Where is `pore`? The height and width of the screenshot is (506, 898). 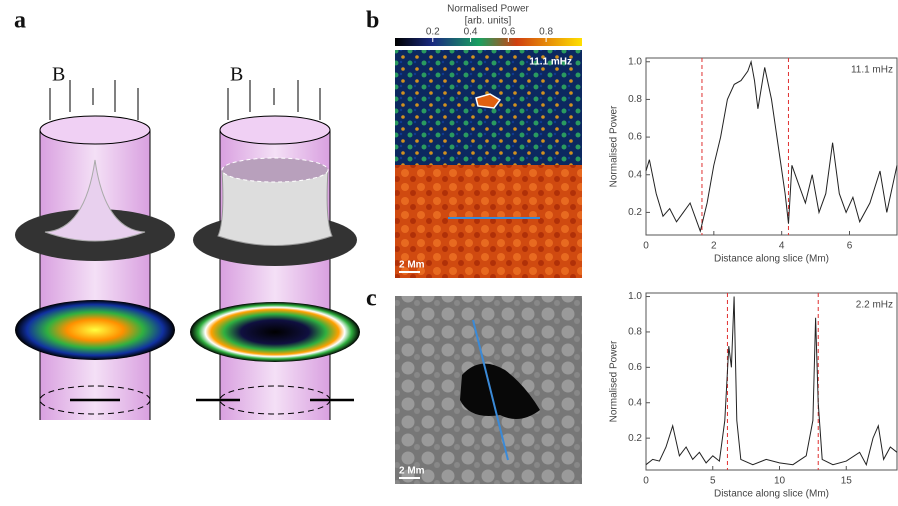
pore is located at coordinates (500, 391).